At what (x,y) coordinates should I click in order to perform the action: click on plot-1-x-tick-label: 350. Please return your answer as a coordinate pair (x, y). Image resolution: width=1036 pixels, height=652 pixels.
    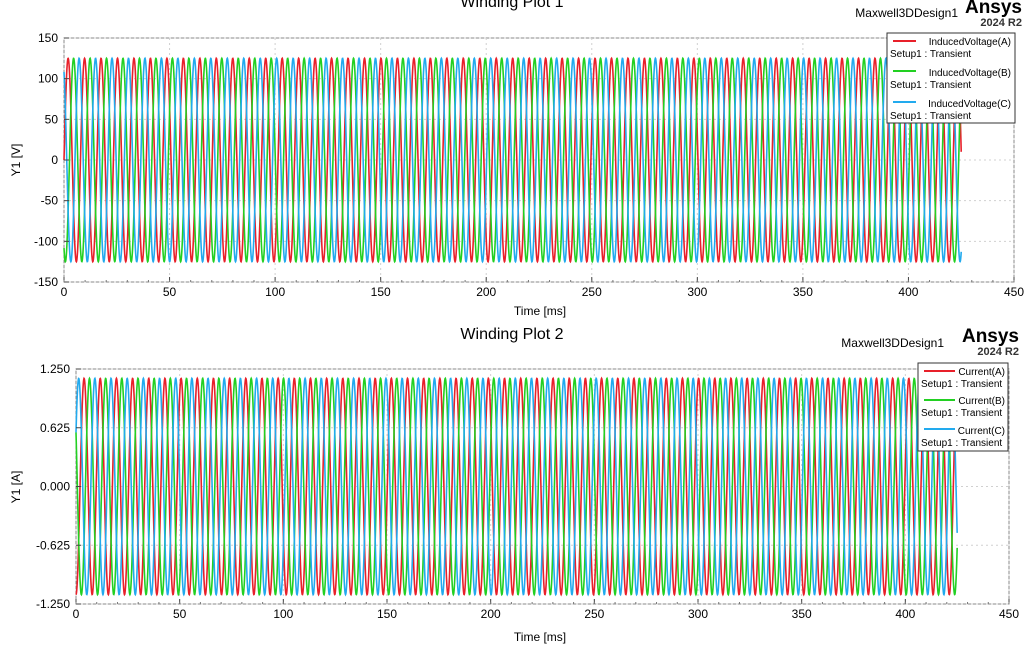
    Looking at the image, I should click on (803, 292).